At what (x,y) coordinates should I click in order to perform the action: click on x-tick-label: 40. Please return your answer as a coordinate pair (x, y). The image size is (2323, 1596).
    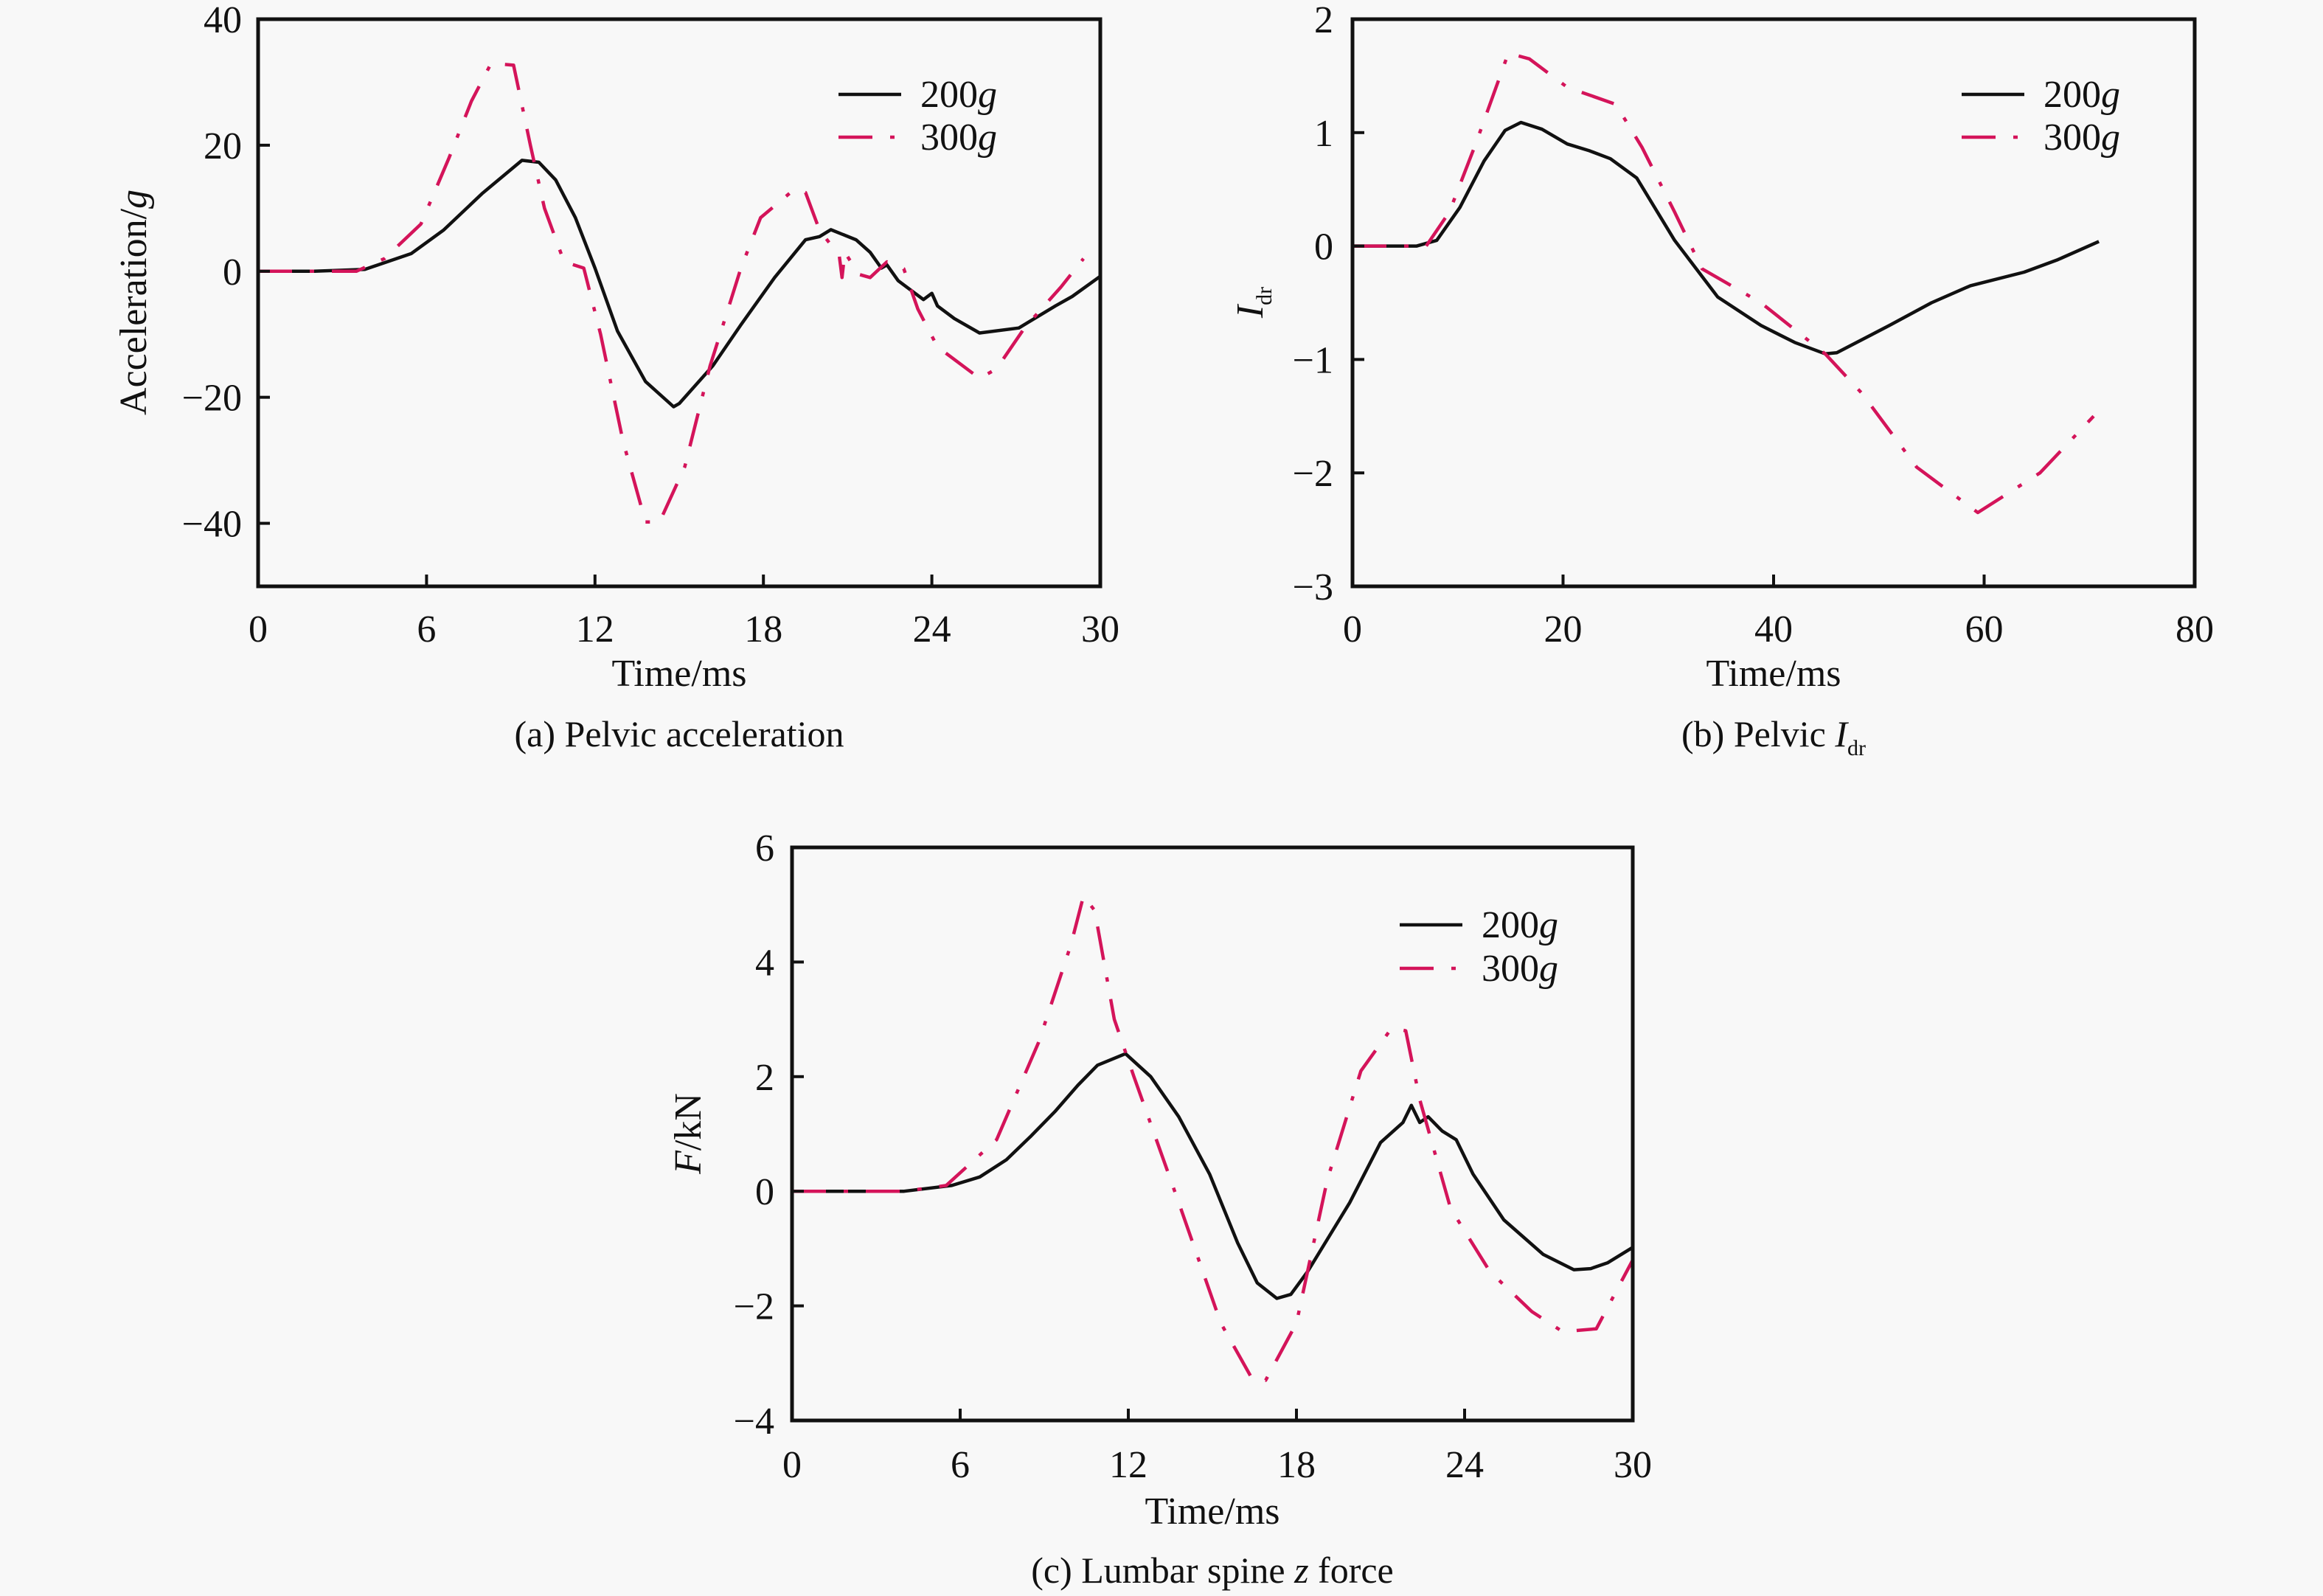
    Looking at the image, I should click on (1773, 629).